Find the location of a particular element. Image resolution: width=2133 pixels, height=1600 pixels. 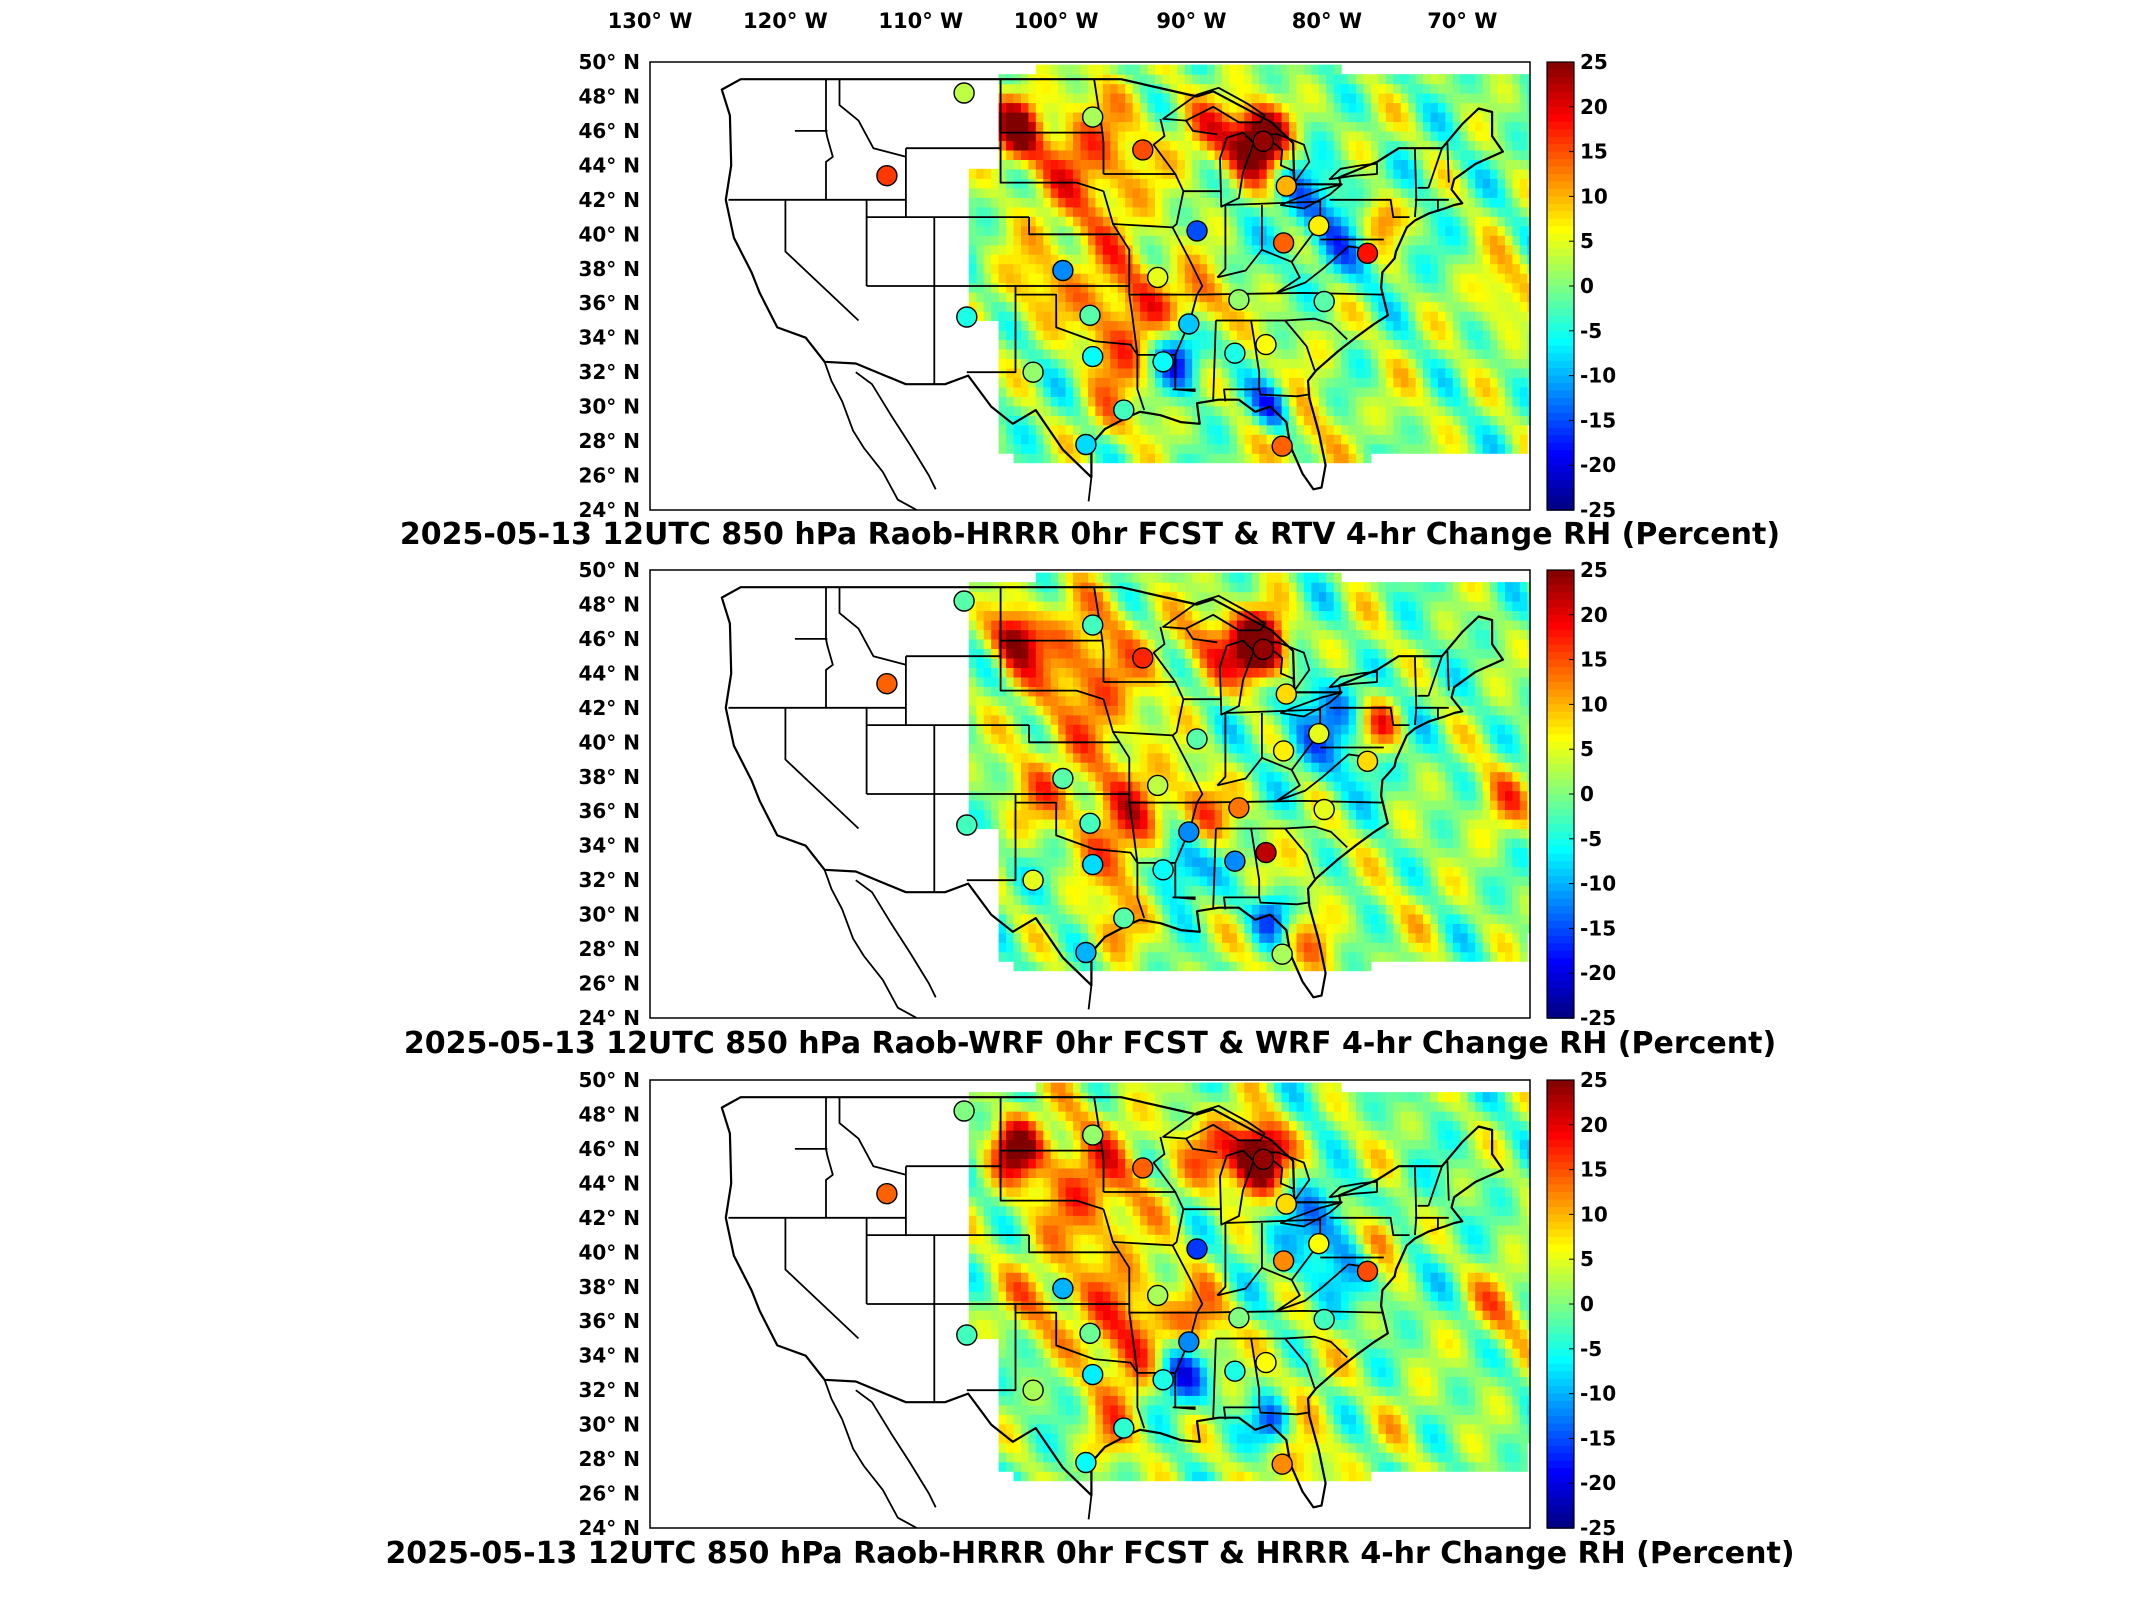

longitude-label: 120° W is located at coordinates (785, 21).